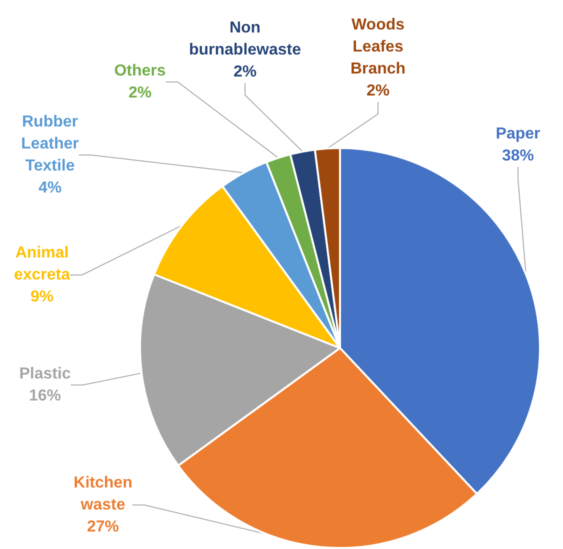 This screenshot has width=563, height=549. What do you see at coordinates (518, 134) in the screenshot?
I see `slice-label: Paper` at bounding box center [518, 134].